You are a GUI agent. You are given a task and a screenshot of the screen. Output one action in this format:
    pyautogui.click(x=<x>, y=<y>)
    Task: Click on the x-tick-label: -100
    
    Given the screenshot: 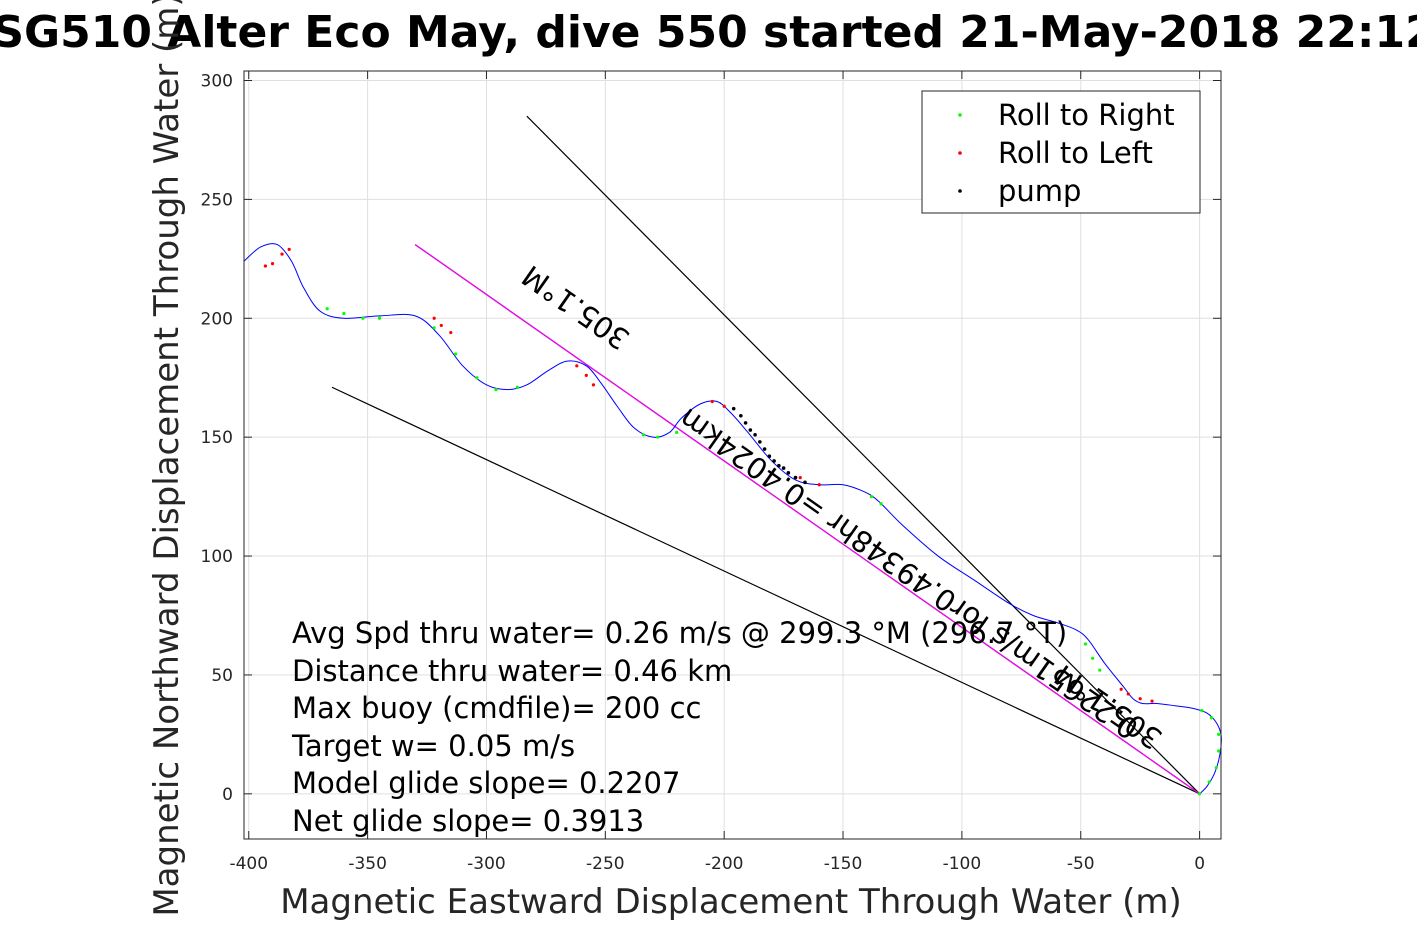 What is the action you would take?
    pyautogui.click(x=962, y=864)
    